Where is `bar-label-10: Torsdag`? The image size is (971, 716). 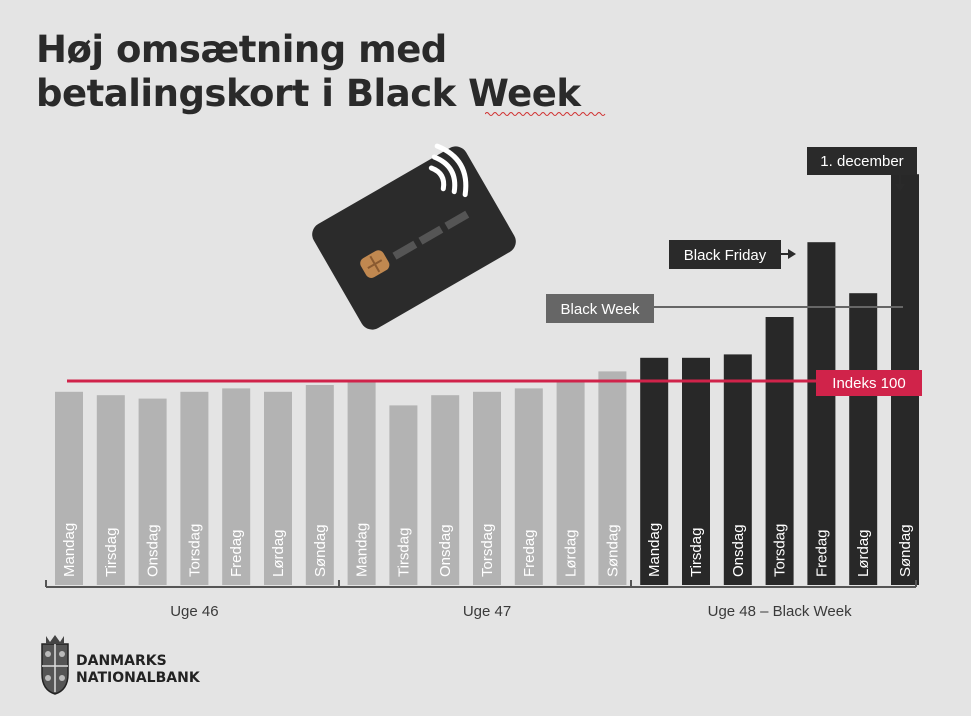
bar-label-10: Torsdag is located at coordinates (487, 550).